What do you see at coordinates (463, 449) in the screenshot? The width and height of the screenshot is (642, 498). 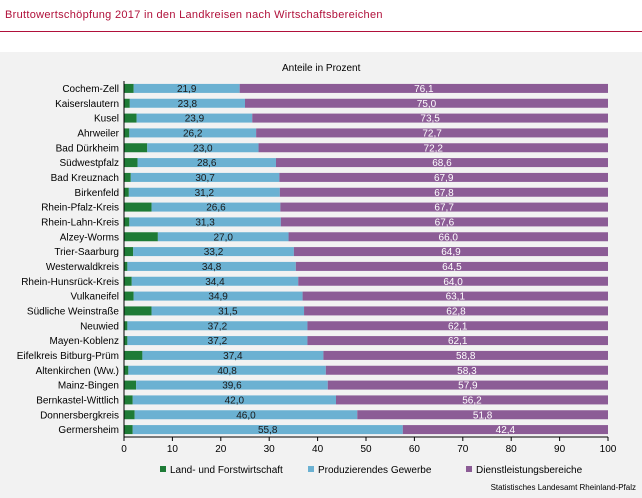 I see `x-tick-label: 70` at bounding box center [463, 449].